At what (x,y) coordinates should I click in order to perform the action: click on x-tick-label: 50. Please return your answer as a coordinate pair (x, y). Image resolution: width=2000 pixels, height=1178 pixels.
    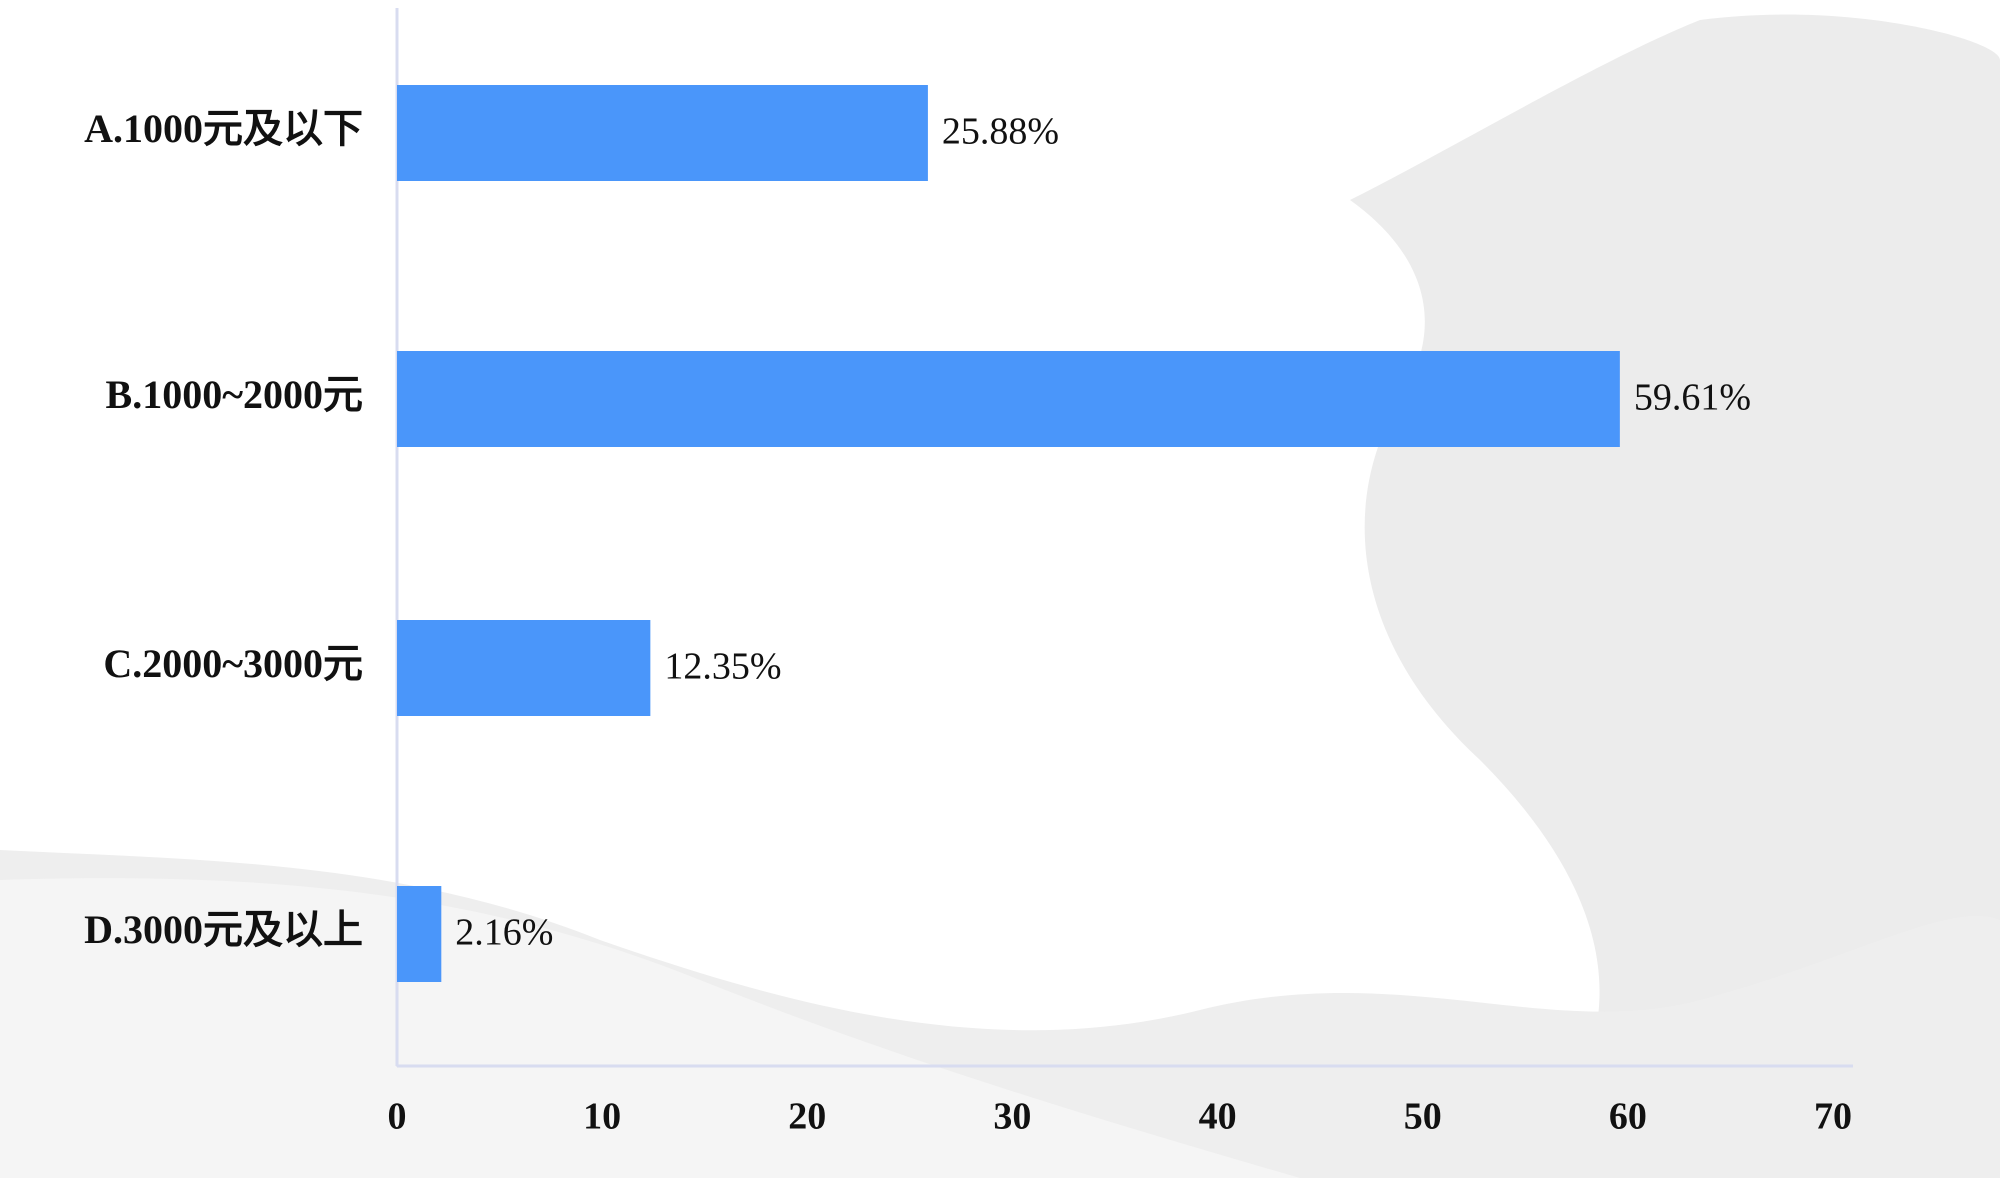
    Looking at the image, I should click on (1423, 1117).